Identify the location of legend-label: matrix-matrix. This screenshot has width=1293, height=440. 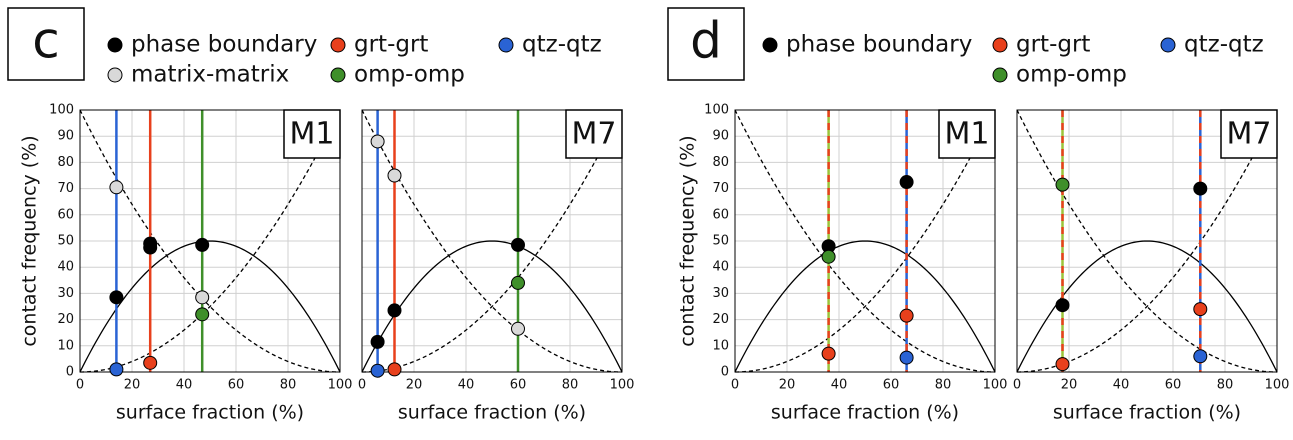
(210, 75).